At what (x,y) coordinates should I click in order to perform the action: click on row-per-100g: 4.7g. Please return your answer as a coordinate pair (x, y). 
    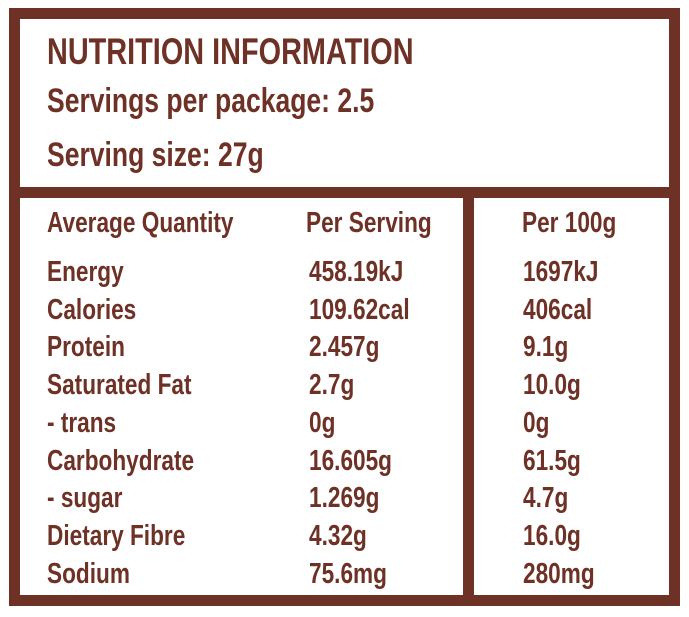
    Looking at the image, I should click on (546, 498).